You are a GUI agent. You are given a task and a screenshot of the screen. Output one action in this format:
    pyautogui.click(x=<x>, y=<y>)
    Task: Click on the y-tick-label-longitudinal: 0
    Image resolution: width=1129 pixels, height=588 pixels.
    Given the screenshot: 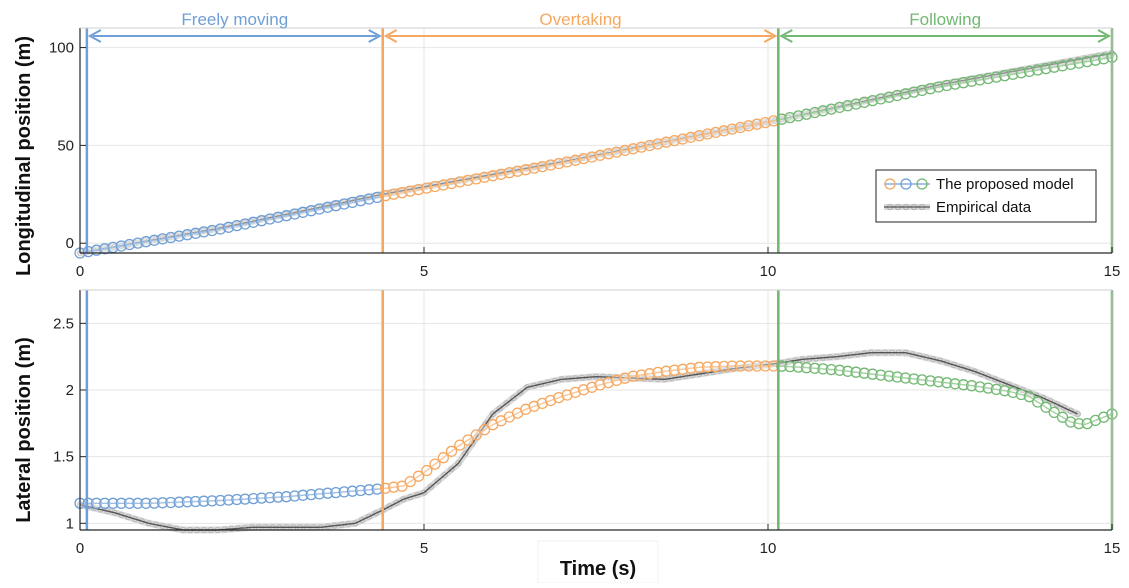 What is the action you would take?
    pyautogui.click(x=70, y=243)
    